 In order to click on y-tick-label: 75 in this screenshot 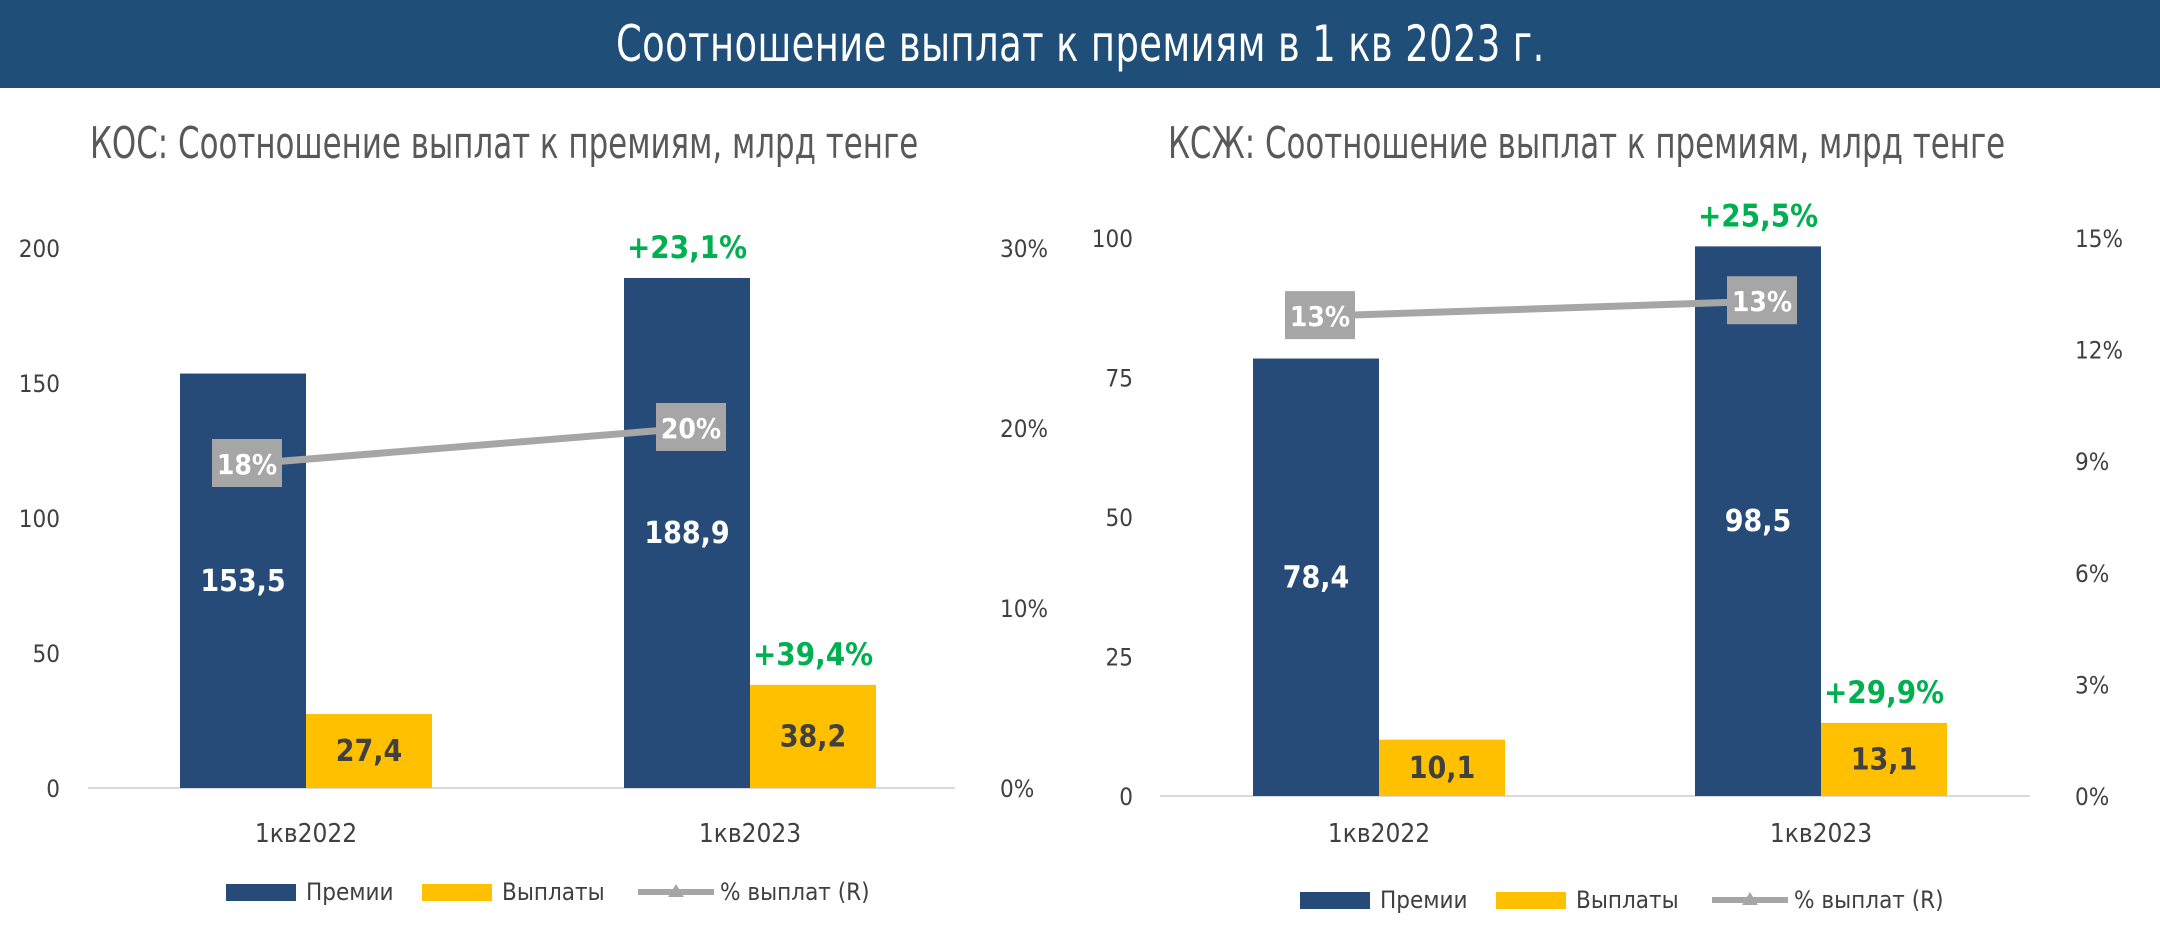, I will do `click(1119, 379)`.